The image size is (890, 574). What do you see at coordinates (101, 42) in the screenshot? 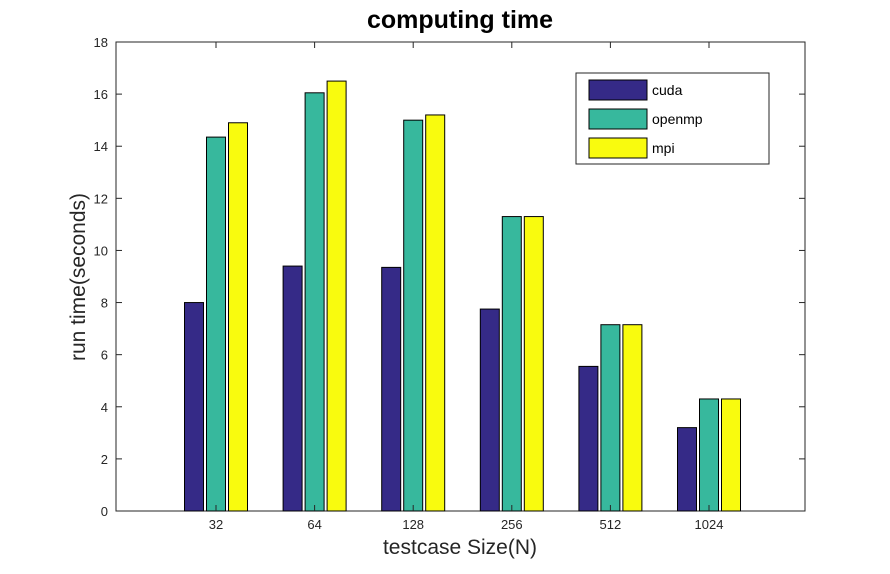
I see `y-tick-label: 18` at bounding box center [101, 42].